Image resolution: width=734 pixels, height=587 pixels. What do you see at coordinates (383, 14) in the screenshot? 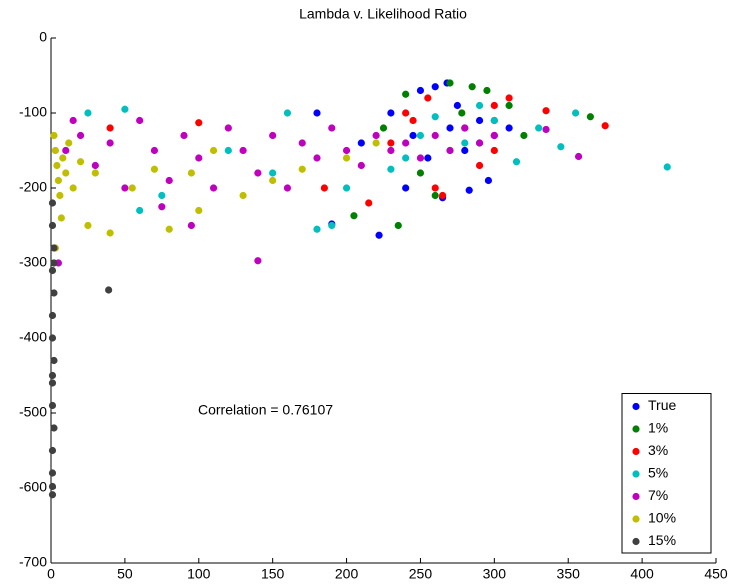
I see `chart-title: Lambda v. Likelihood Ratio` at bounding box center [383, 14].